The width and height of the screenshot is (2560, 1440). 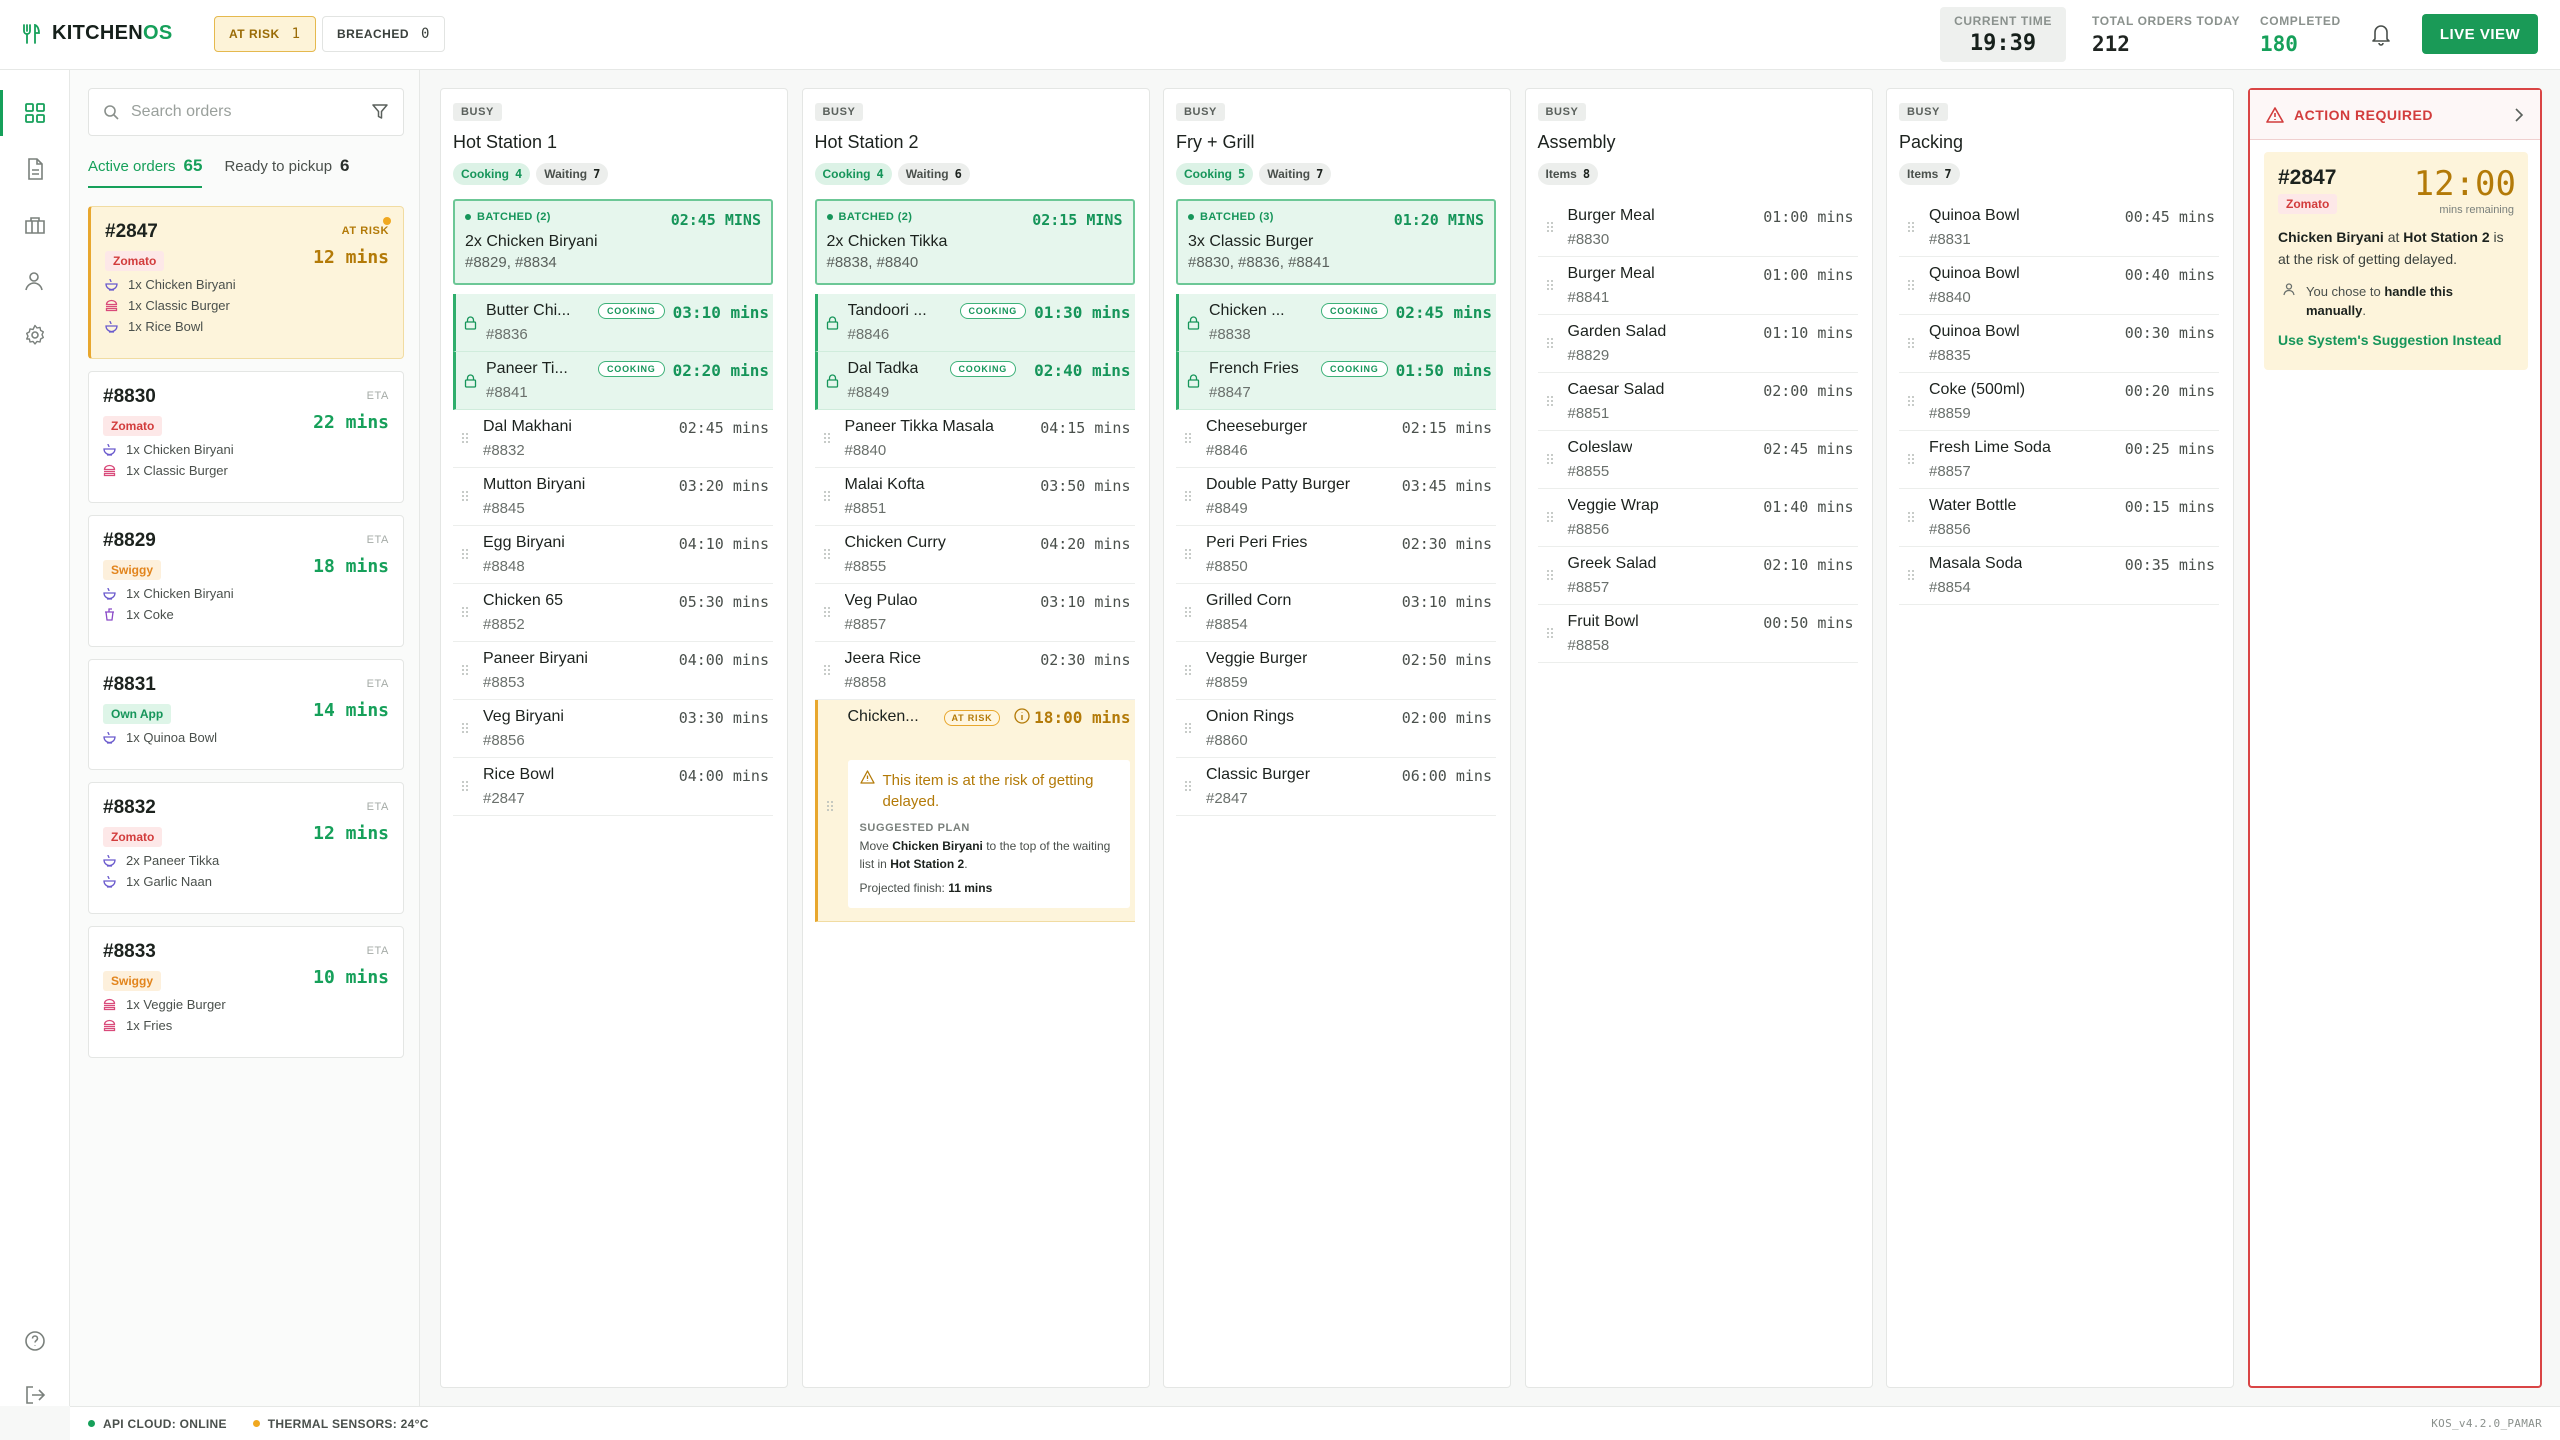 I want to click on queue-item: Burger Meal #8830 01:00 mins, so click(x=1697, y=228).